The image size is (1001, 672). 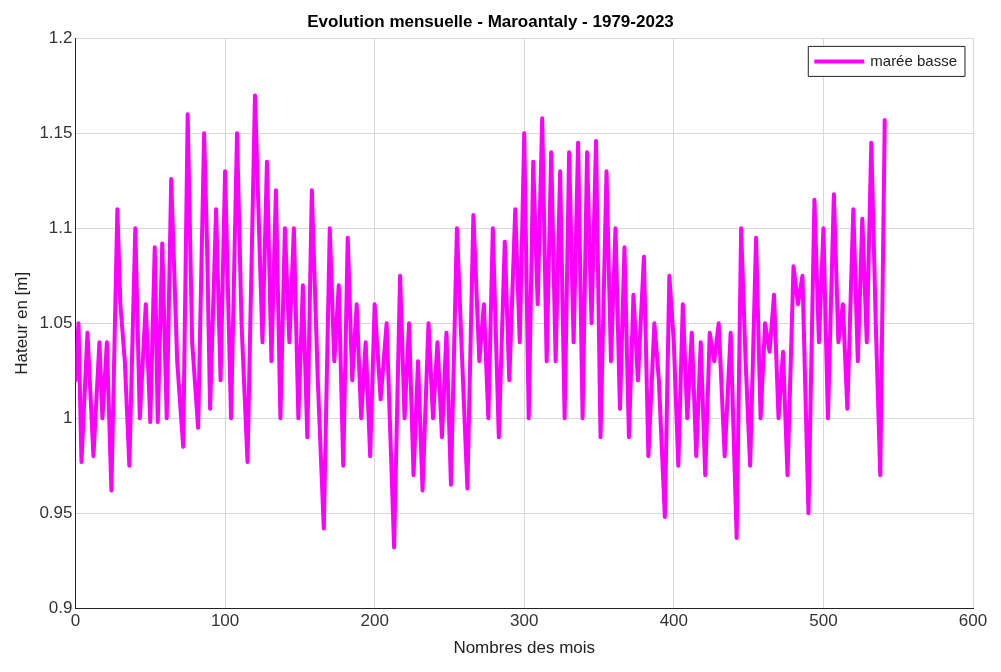 What do you see at coordinates (524, 648) in the screenshot?
I see `x-axis-title: Nombres des mois` at bounding box center [524, 648].